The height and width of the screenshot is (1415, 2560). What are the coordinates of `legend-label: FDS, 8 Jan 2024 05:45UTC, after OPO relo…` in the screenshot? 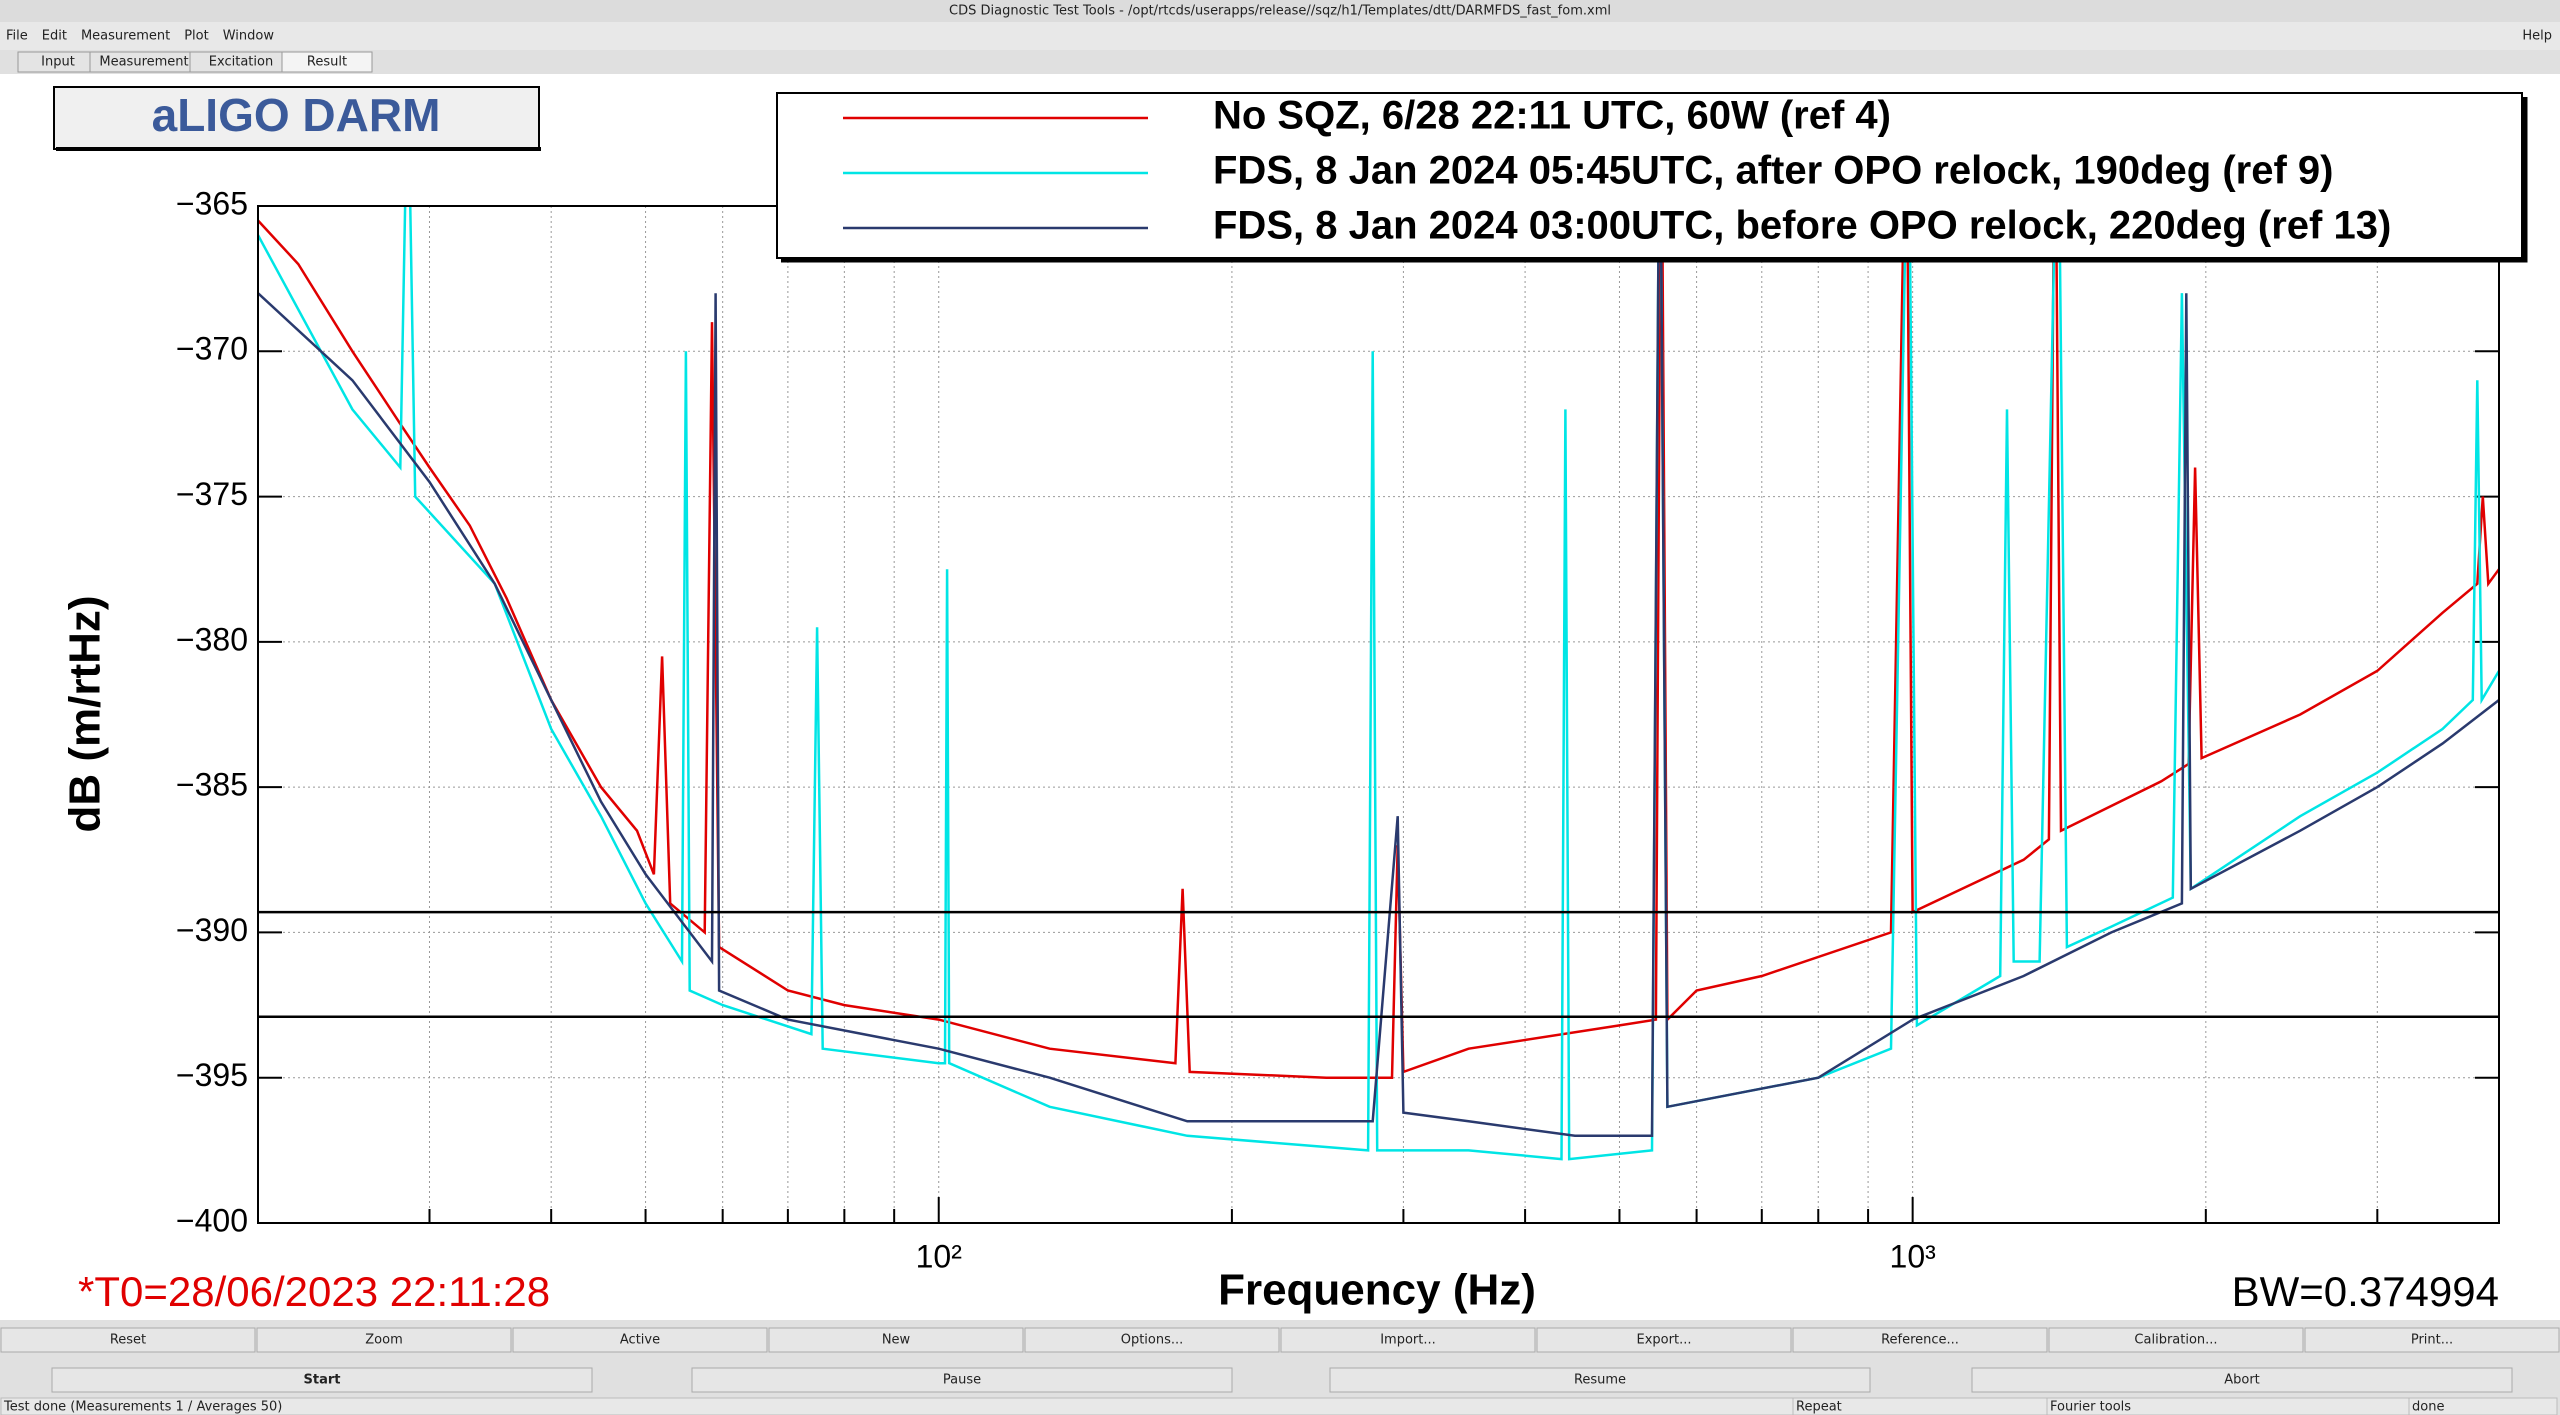 It's located at (1773, 171).